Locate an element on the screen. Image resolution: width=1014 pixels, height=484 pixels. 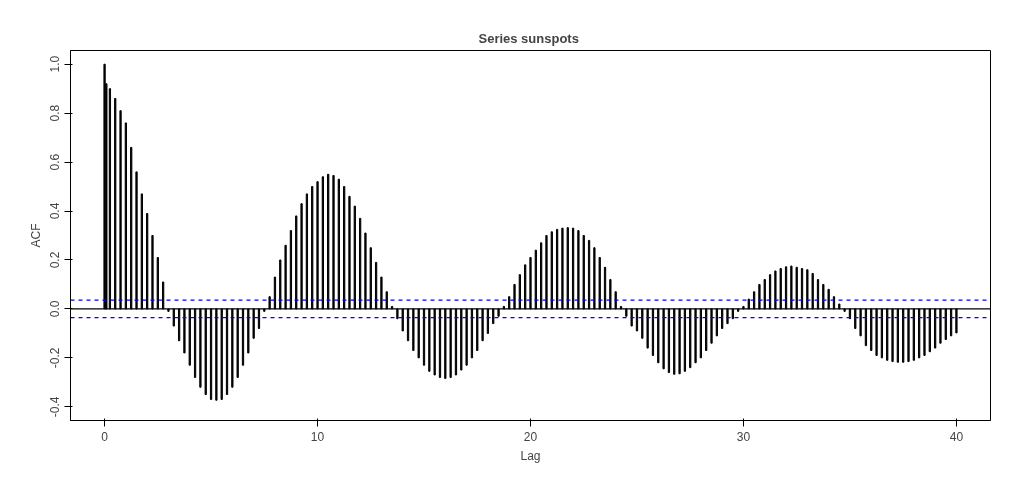
x-tick-label: 10 is located at coordinates (317, 436).